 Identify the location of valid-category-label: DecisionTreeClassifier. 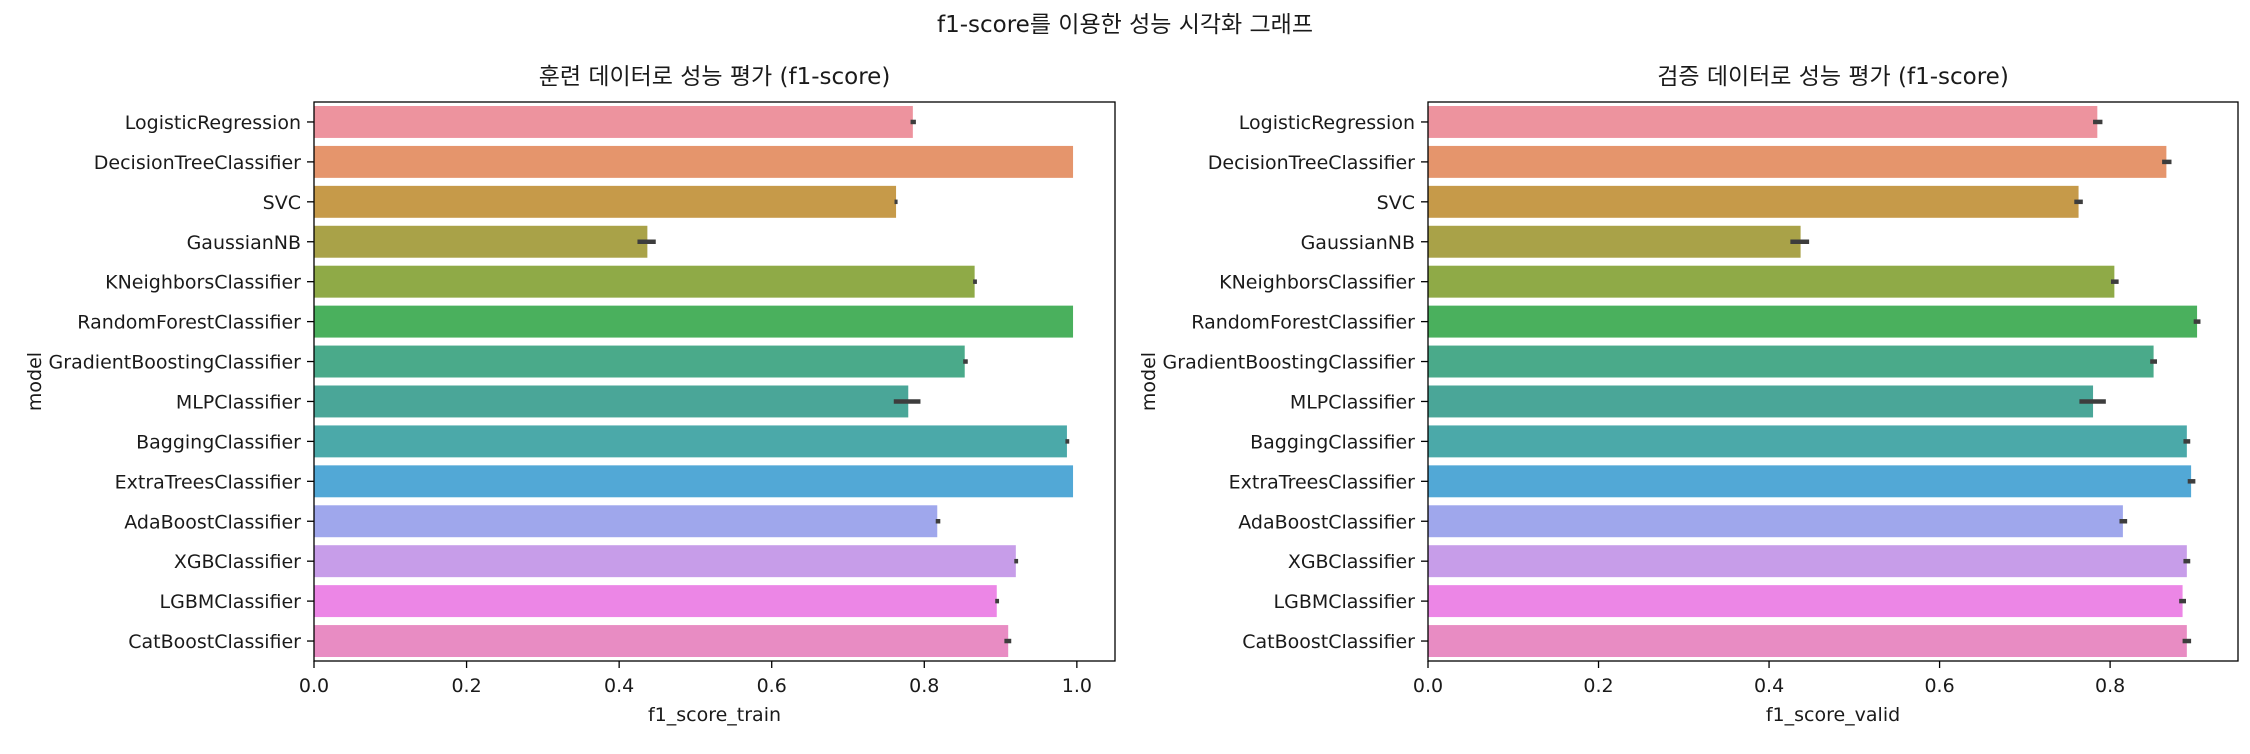
(1311, 163).